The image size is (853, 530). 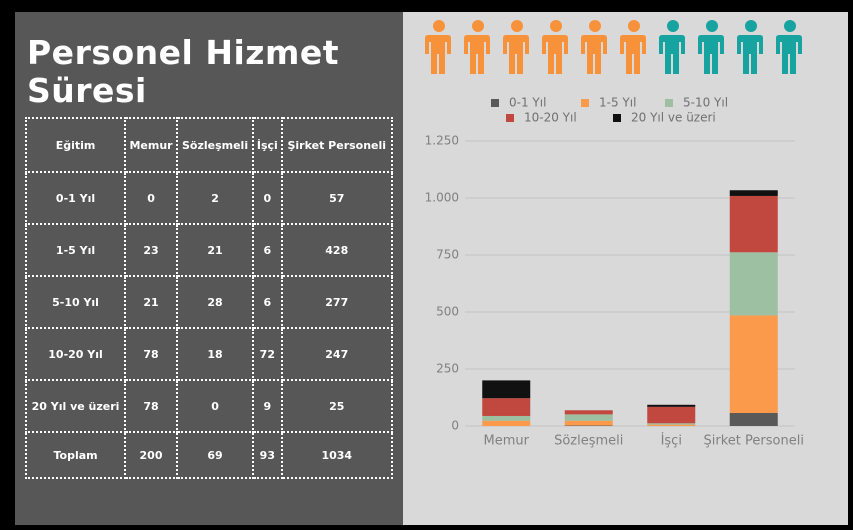 I want to click on table-cell: 18, so click(x=215, y=354).